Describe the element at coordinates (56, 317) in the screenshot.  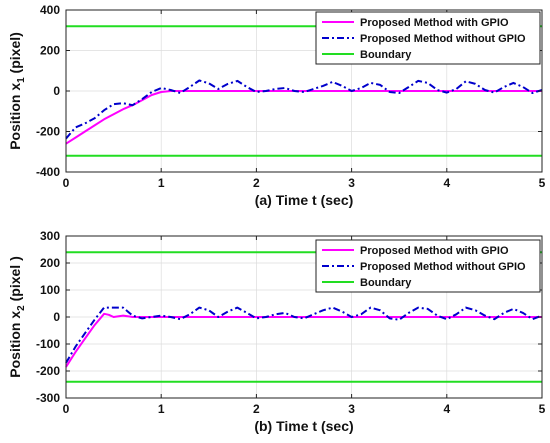
I see `y-tick-label-b-3: 0` at that location.